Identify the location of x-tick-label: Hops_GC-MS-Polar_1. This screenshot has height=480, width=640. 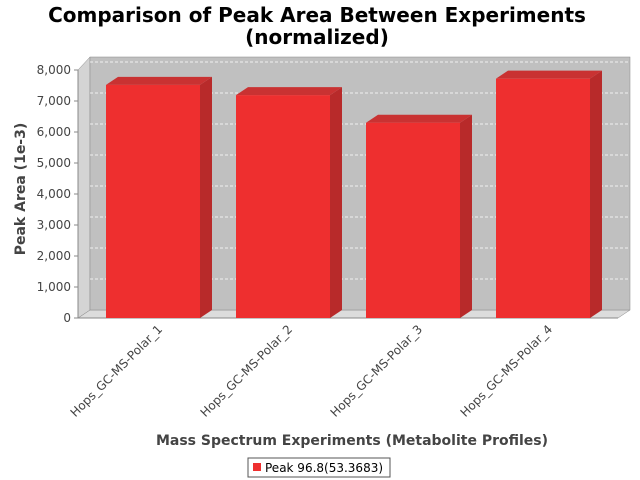
(117, 371).